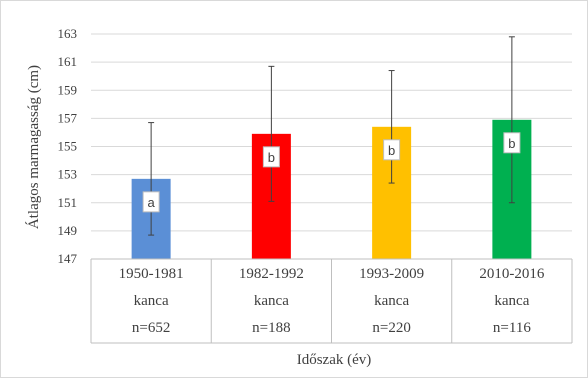 This screenshot has width=588, height=378. What do you see at coordinates (391, 328) in the screenshot?
I see `category-count: n=220` at bounding box center [391, 328].